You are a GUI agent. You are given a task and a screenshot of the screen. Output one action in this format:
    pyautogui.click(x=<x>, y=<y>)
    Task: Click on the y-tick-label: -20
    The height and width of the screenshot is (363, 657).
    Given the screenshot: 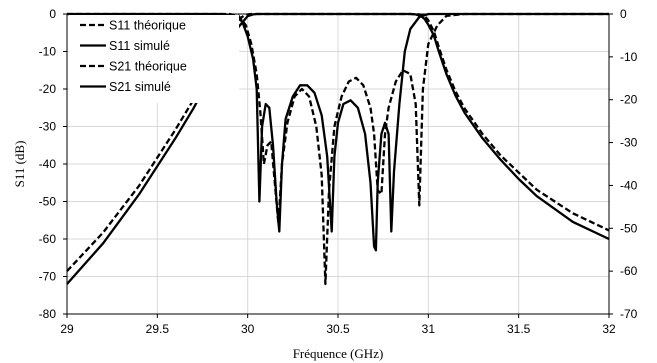 What is the action you would take?
    pyautogui.click(x=48, y=89)
    